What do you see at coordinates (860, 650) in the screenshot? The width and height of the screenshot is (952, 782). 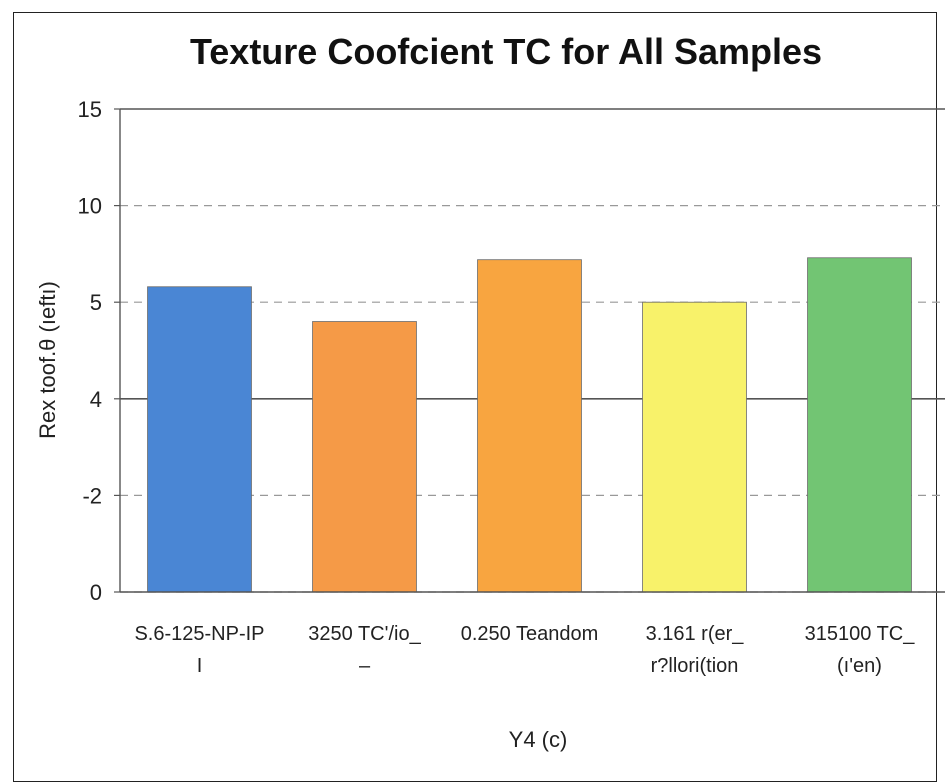 I see `x-category-label: 315100 TC_ (ı'en)` at bounding box center [860, 650].